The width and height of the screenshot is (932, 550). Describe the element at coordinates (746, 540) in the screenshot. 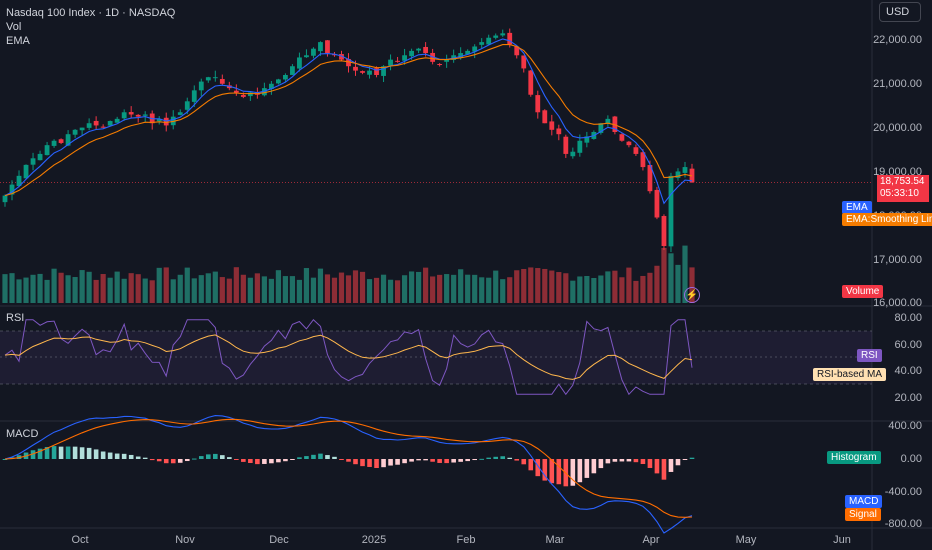

I see `time-axis-label: May` at that location.